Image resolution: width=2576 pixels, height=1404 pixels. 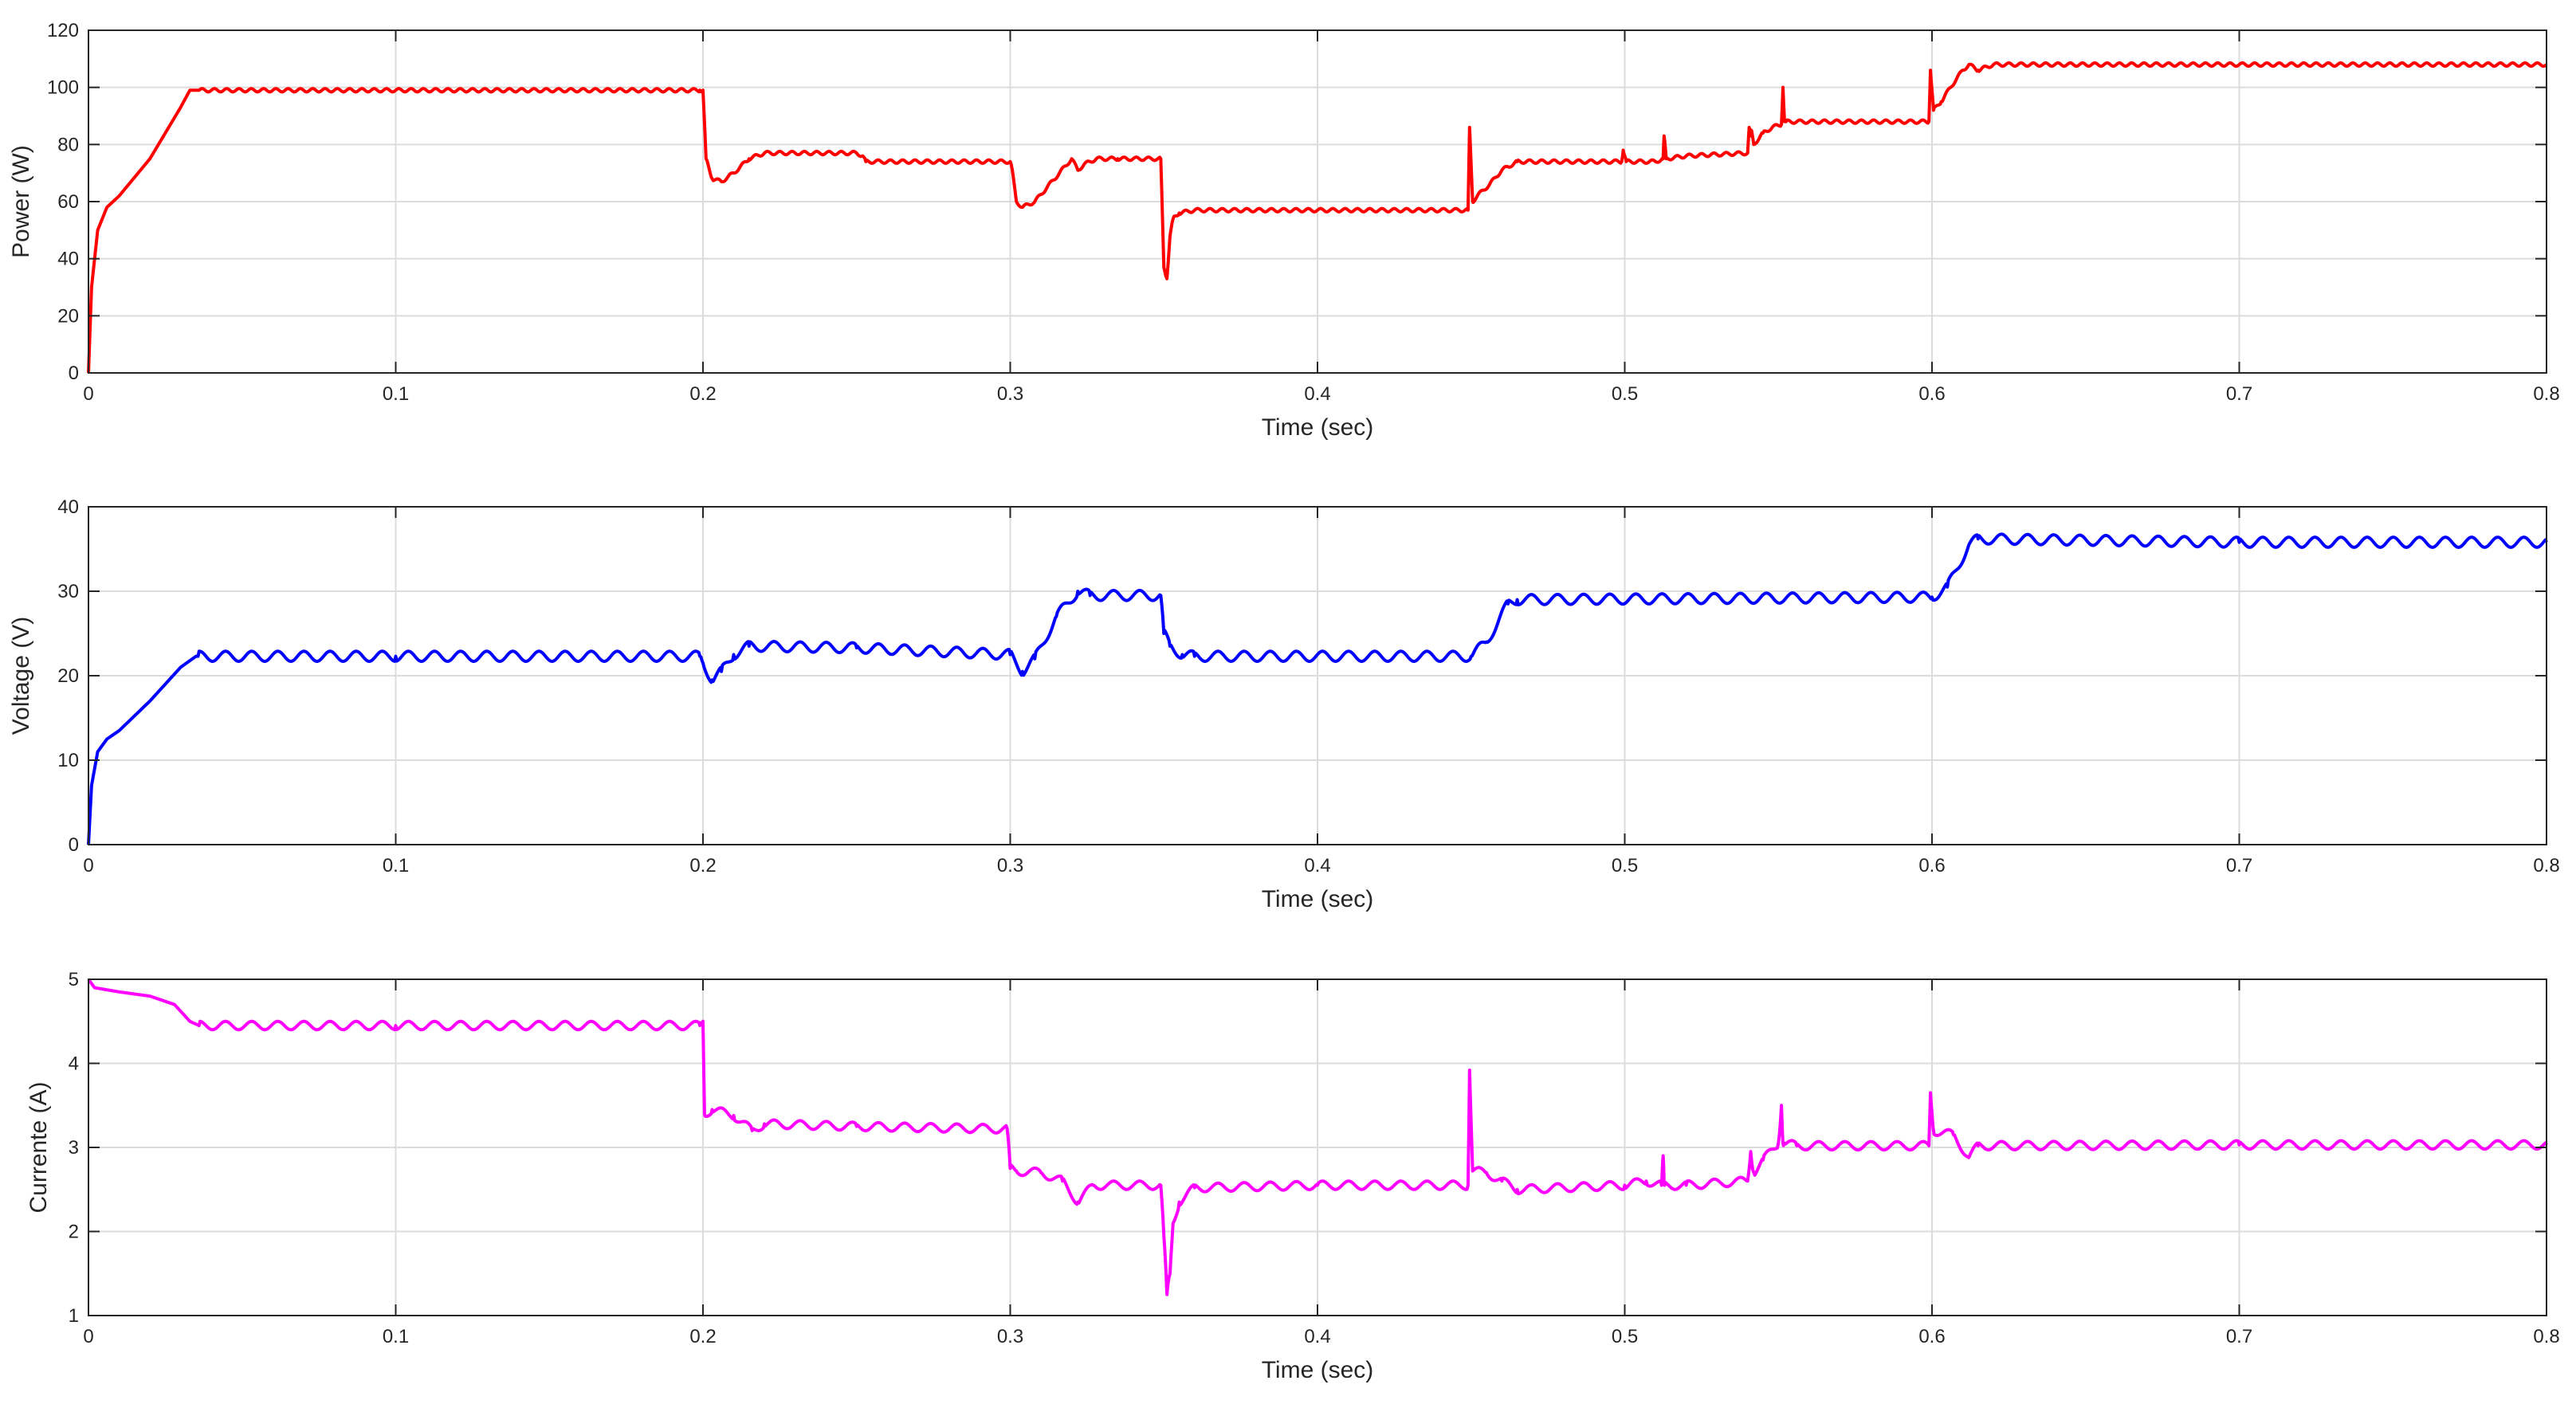 What do you see at coordinates (68, 316) in the screenshot?
I see `power-ytick-label: 20` at bounding box center [68, 316].